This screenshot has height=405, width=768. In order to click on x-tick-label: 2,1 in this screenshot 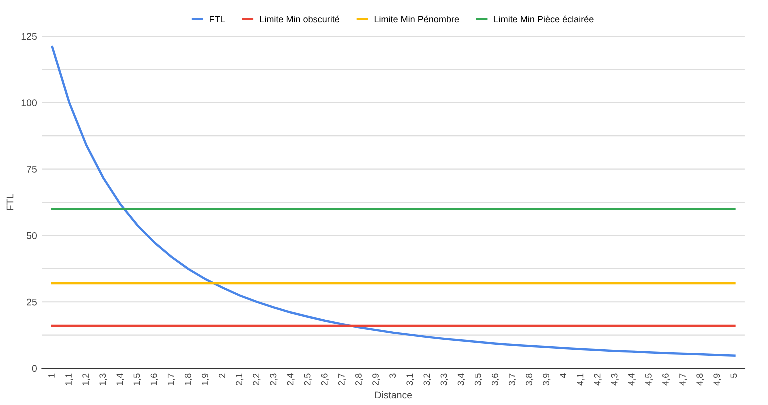, I will do `click(240, 380)`.